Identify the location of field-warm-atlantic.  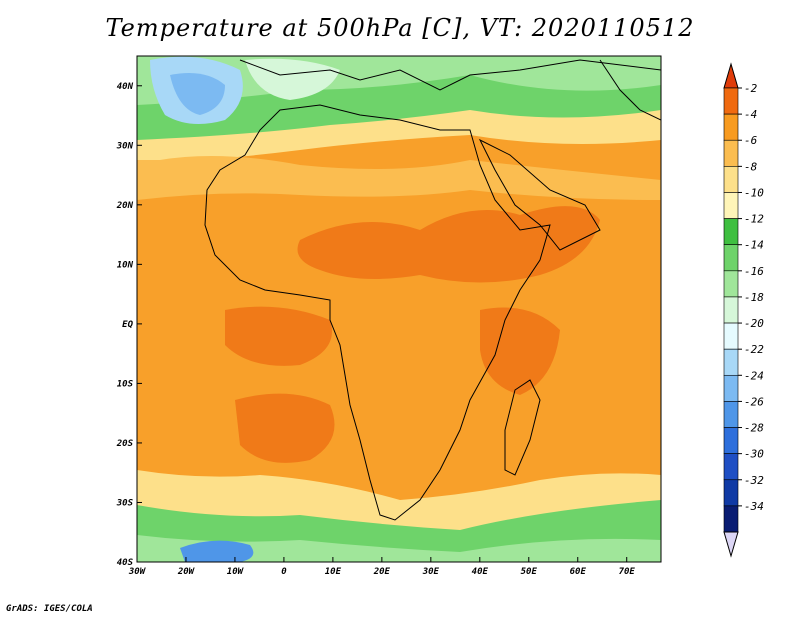
(278, 336).